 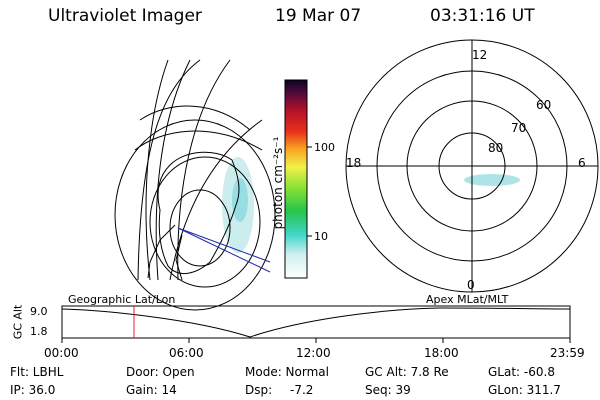 What do you see at coordinates (480, 55) in the screenshot?
I see `polar-label-12: 12` at bounding box center [480, 55].